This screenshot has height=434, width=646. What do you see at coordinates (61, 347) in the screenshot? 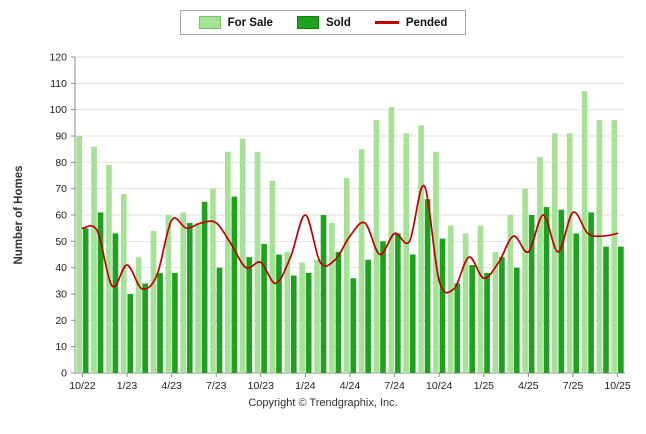
I see `svg-text: 10` at bounding box center [61, 347].